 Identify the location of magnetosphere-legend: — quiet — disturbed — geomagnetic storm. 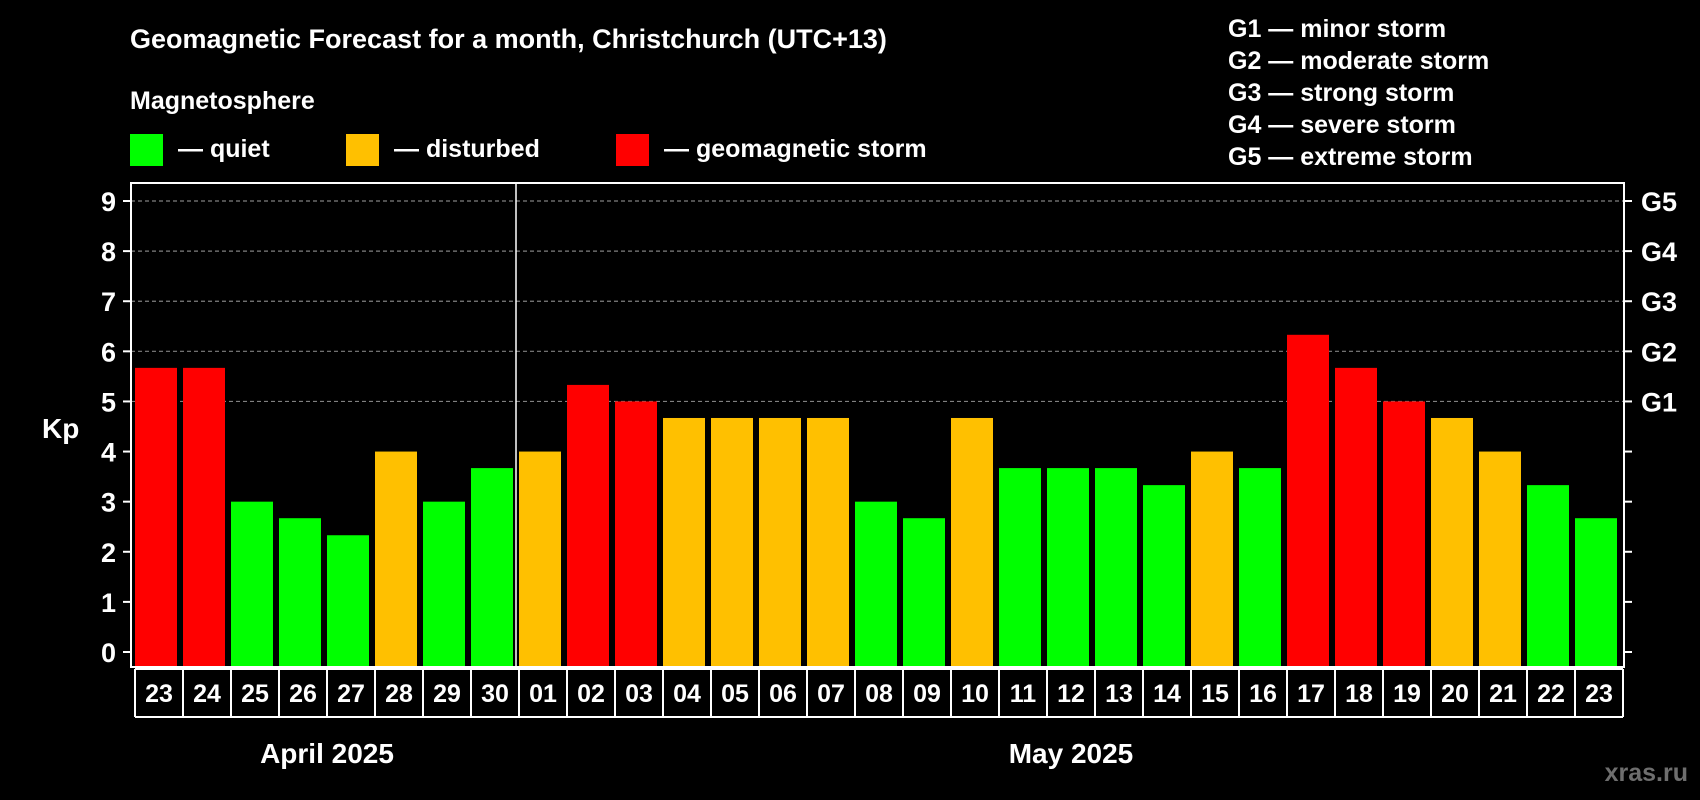
(528, 150).